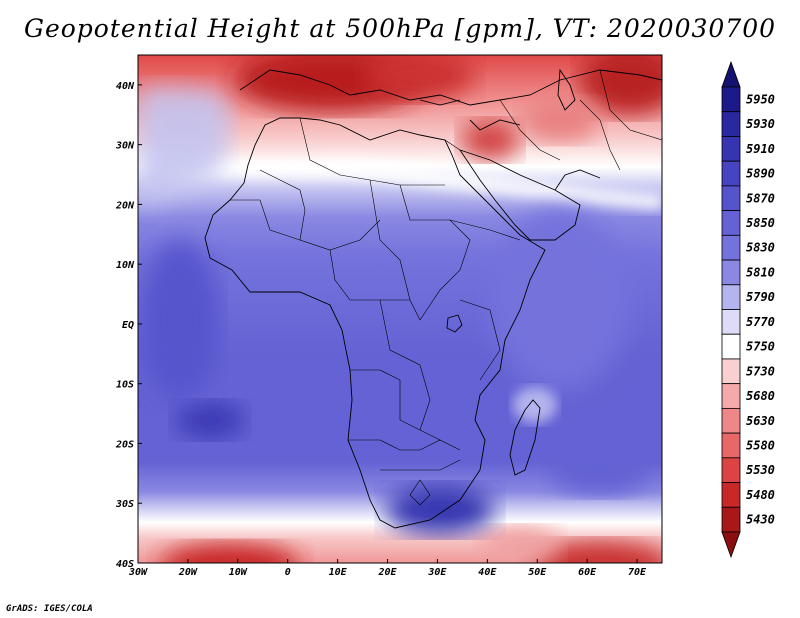 The width and height of the screenshot is (800, 618). I want to click on lat-tick-label: 20N, so click(125, 205).